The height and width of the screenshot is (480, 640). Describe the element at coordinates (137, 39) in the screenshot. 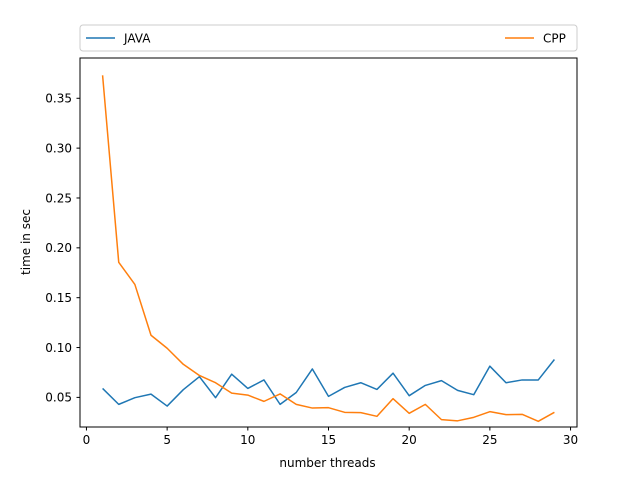

I see `legend-label-java: JAVA` at that location.